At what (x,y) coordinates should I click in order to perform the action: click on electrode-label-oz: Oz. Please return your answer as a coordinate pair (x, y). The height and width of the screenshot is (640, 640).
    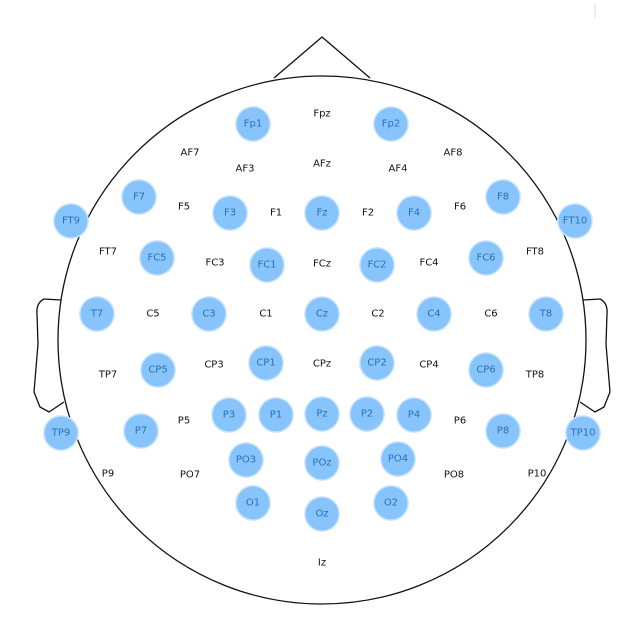
    Looking at the image, I should click on (321, 514).